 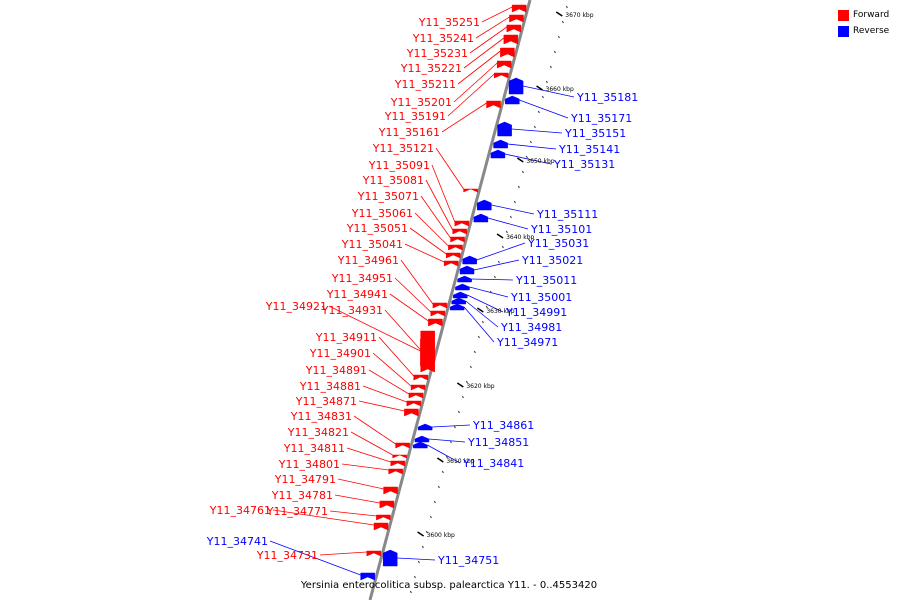 What do you see at coordinates (296, 306) in the screenshot?
I see `forward-gene-label: Y11_34921` at bounding box center [296, 306].